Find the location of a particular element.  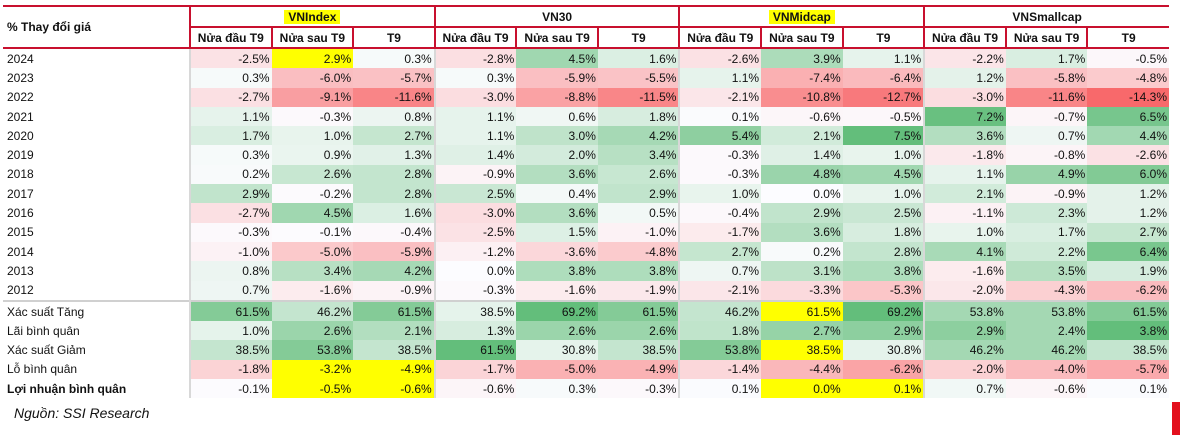

value-cell: -5.5% is located at coordinates (638, 78).